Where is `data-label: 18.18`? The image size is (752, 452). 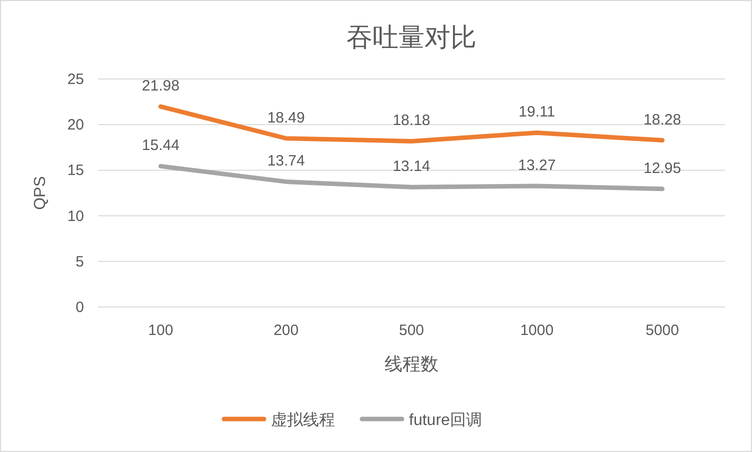 data-label: 18.18 is located at coordinates (411, 121).